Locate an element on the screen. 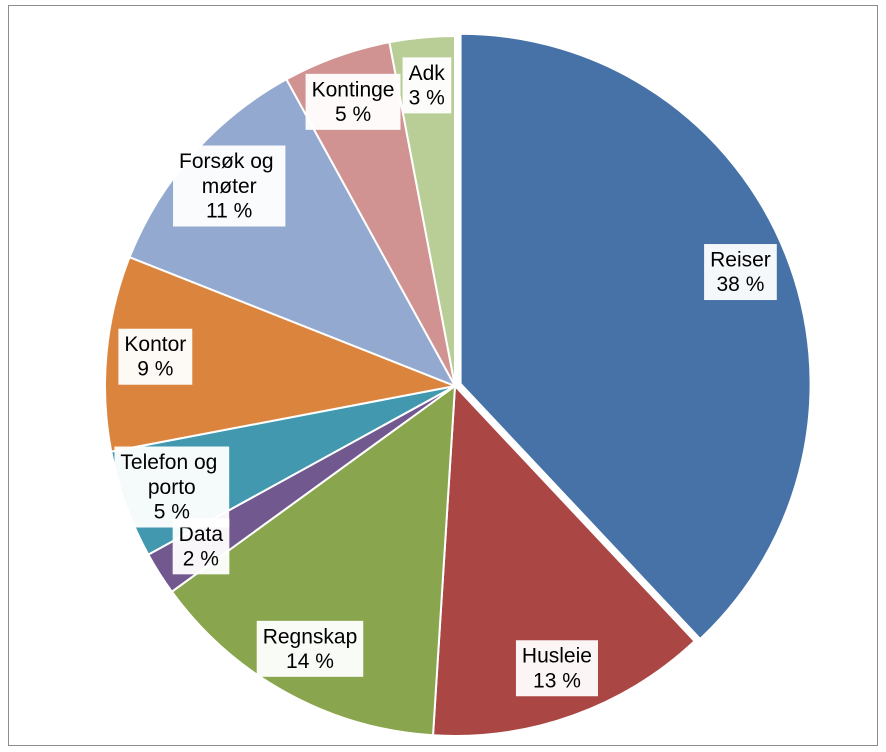 This screenshot has width=886, height=752. category-label: Adk is located at coordinates (427, 72).